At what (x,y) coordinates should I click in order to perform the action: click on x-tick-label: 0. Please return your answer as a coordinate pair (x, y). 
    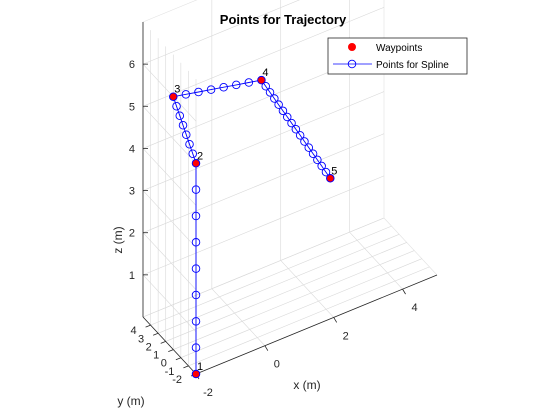
    Looking at the image, I should click on (277, 365).